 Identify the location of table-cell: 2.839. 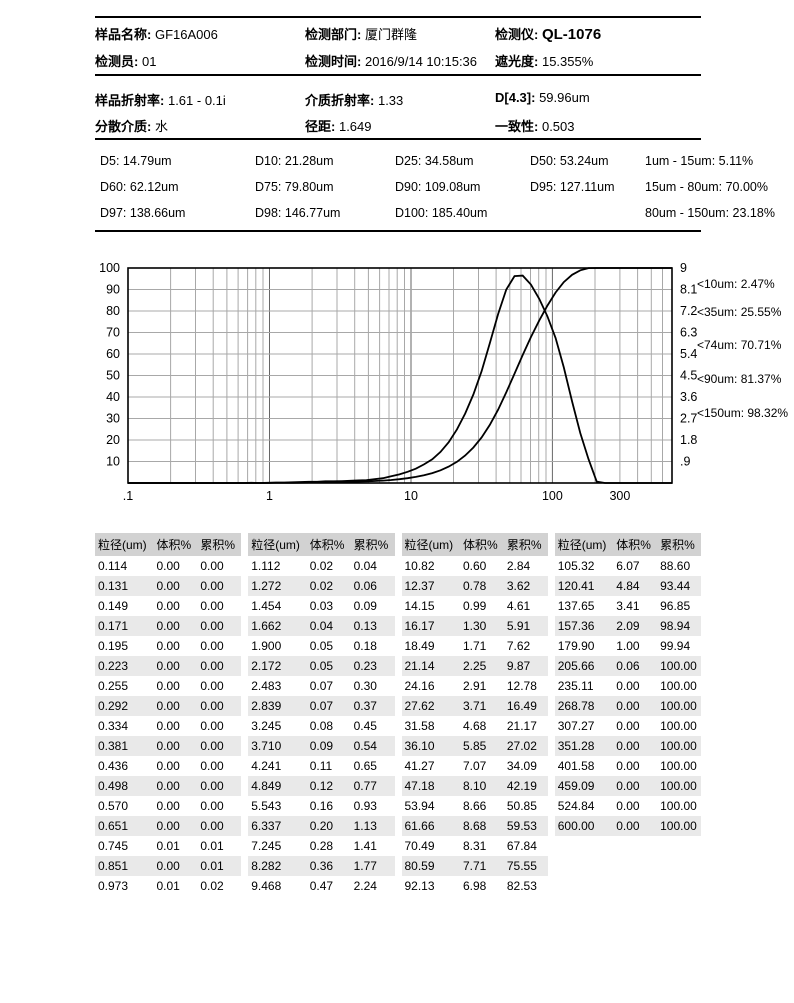
(277, 706).